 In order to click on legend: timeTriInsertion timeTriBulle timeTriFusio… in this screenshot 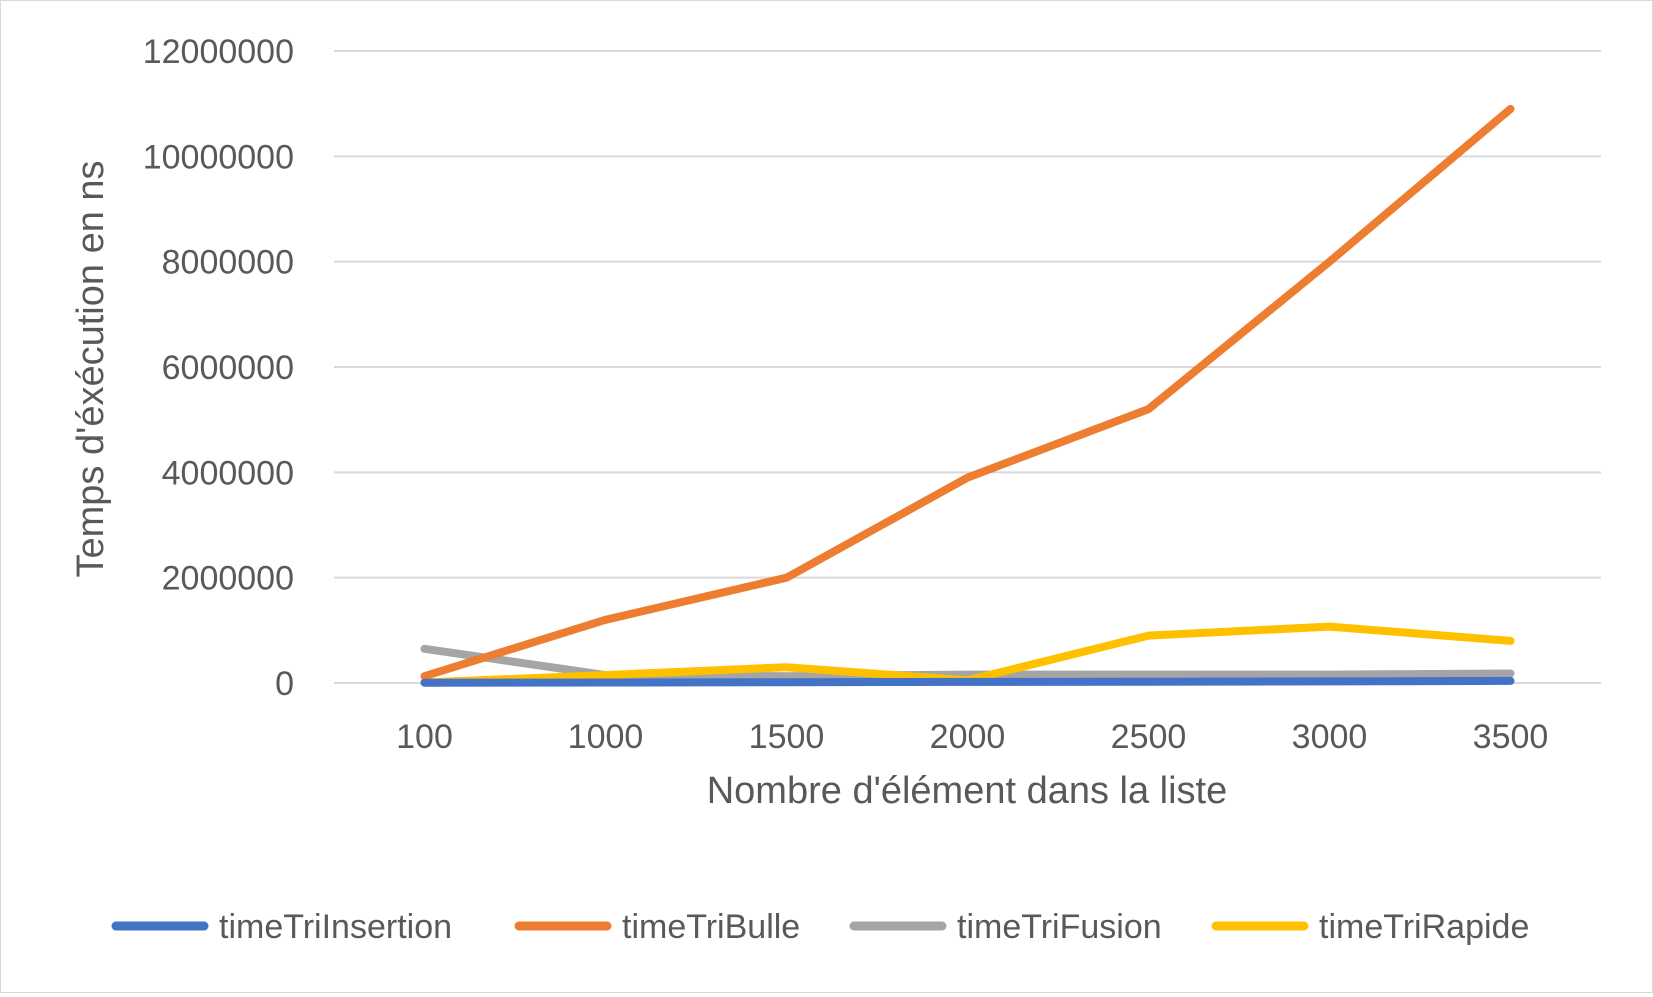, I will do `click(820, 927)`.